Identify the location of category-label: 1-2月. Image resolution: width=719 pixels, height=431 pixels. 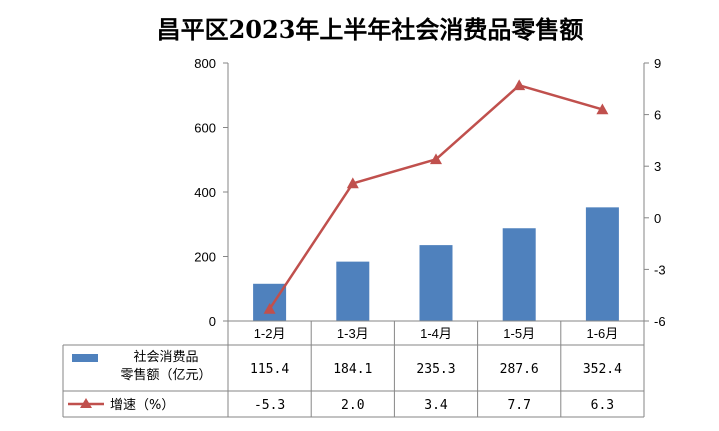
(270, 333).